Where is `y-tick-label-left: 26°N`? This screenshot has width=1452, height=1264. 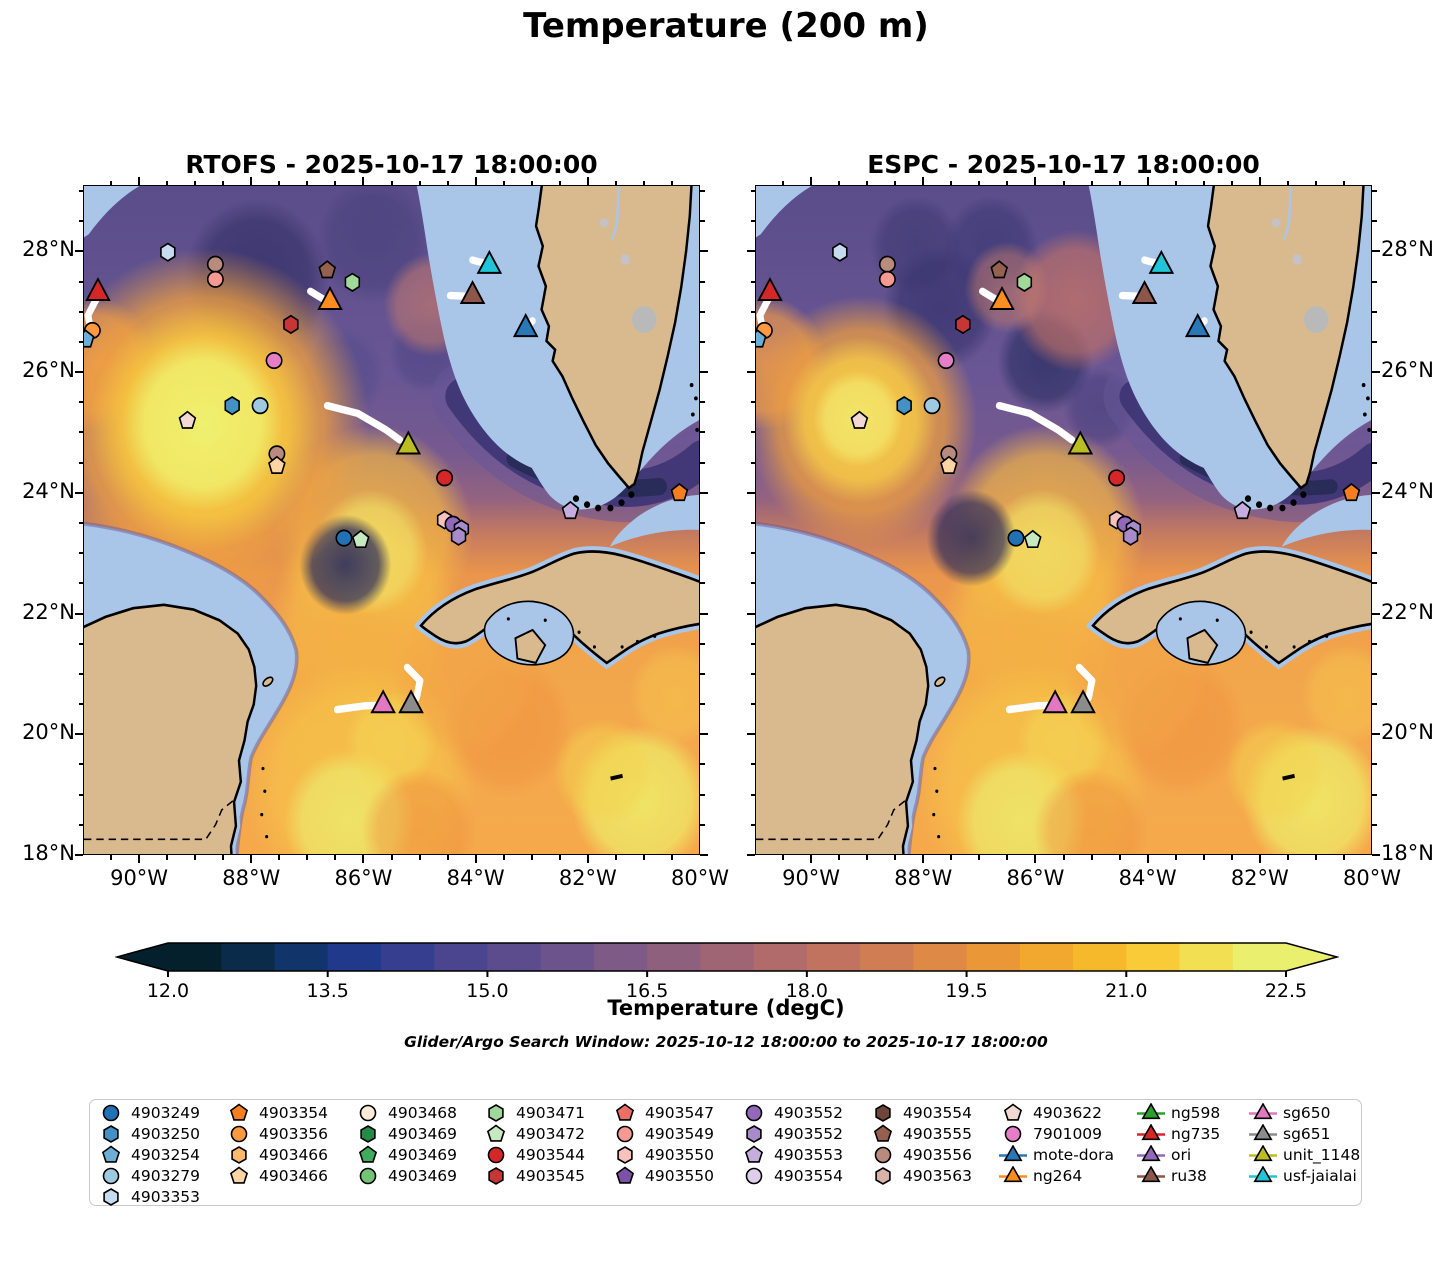
y-tick-label-left: 26°N is located at coordinates (48, 370).